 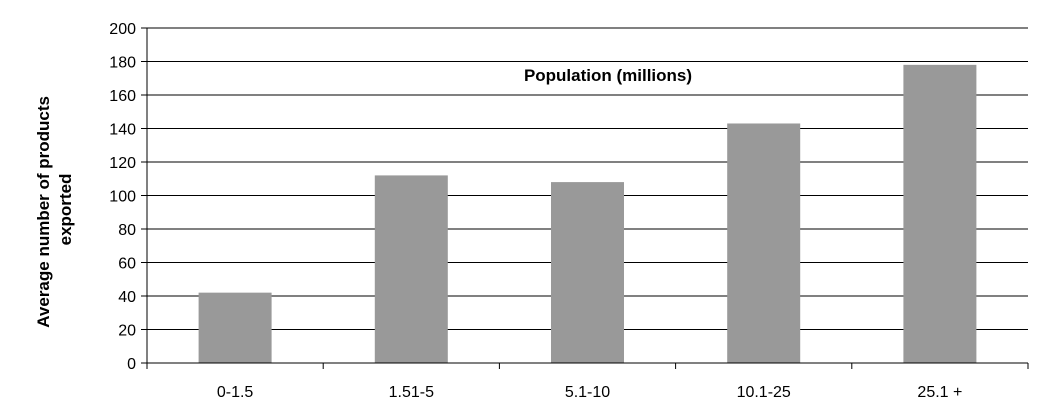 What do you see at coordinates (764, 392) in the screenshot?
I see `x-tick-label: 10.1-25` at bounding box center [764, 392].